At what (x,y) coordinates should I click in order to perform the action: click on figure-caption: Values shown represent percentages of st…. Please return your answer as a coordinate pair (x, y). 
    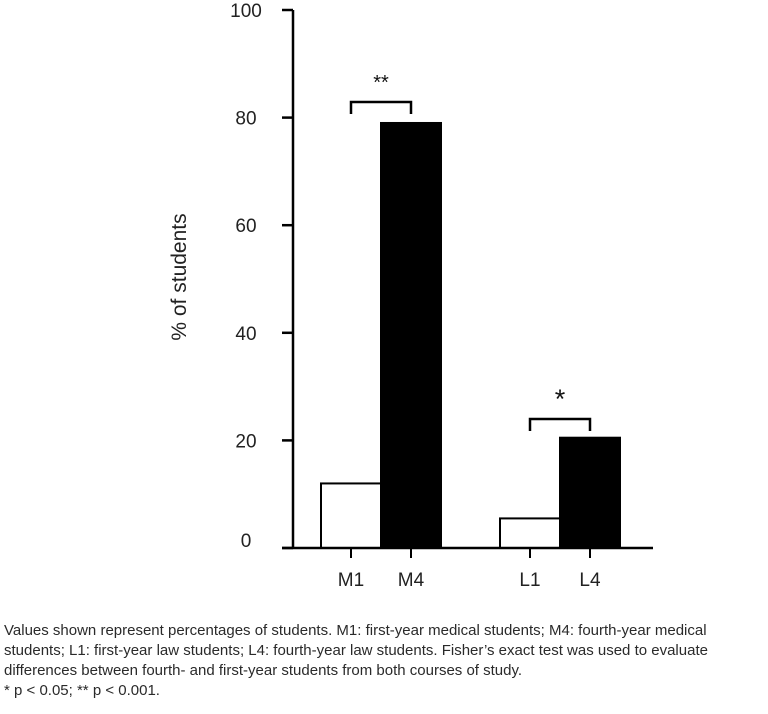
    Looking at the image, I should click on (385, 661).